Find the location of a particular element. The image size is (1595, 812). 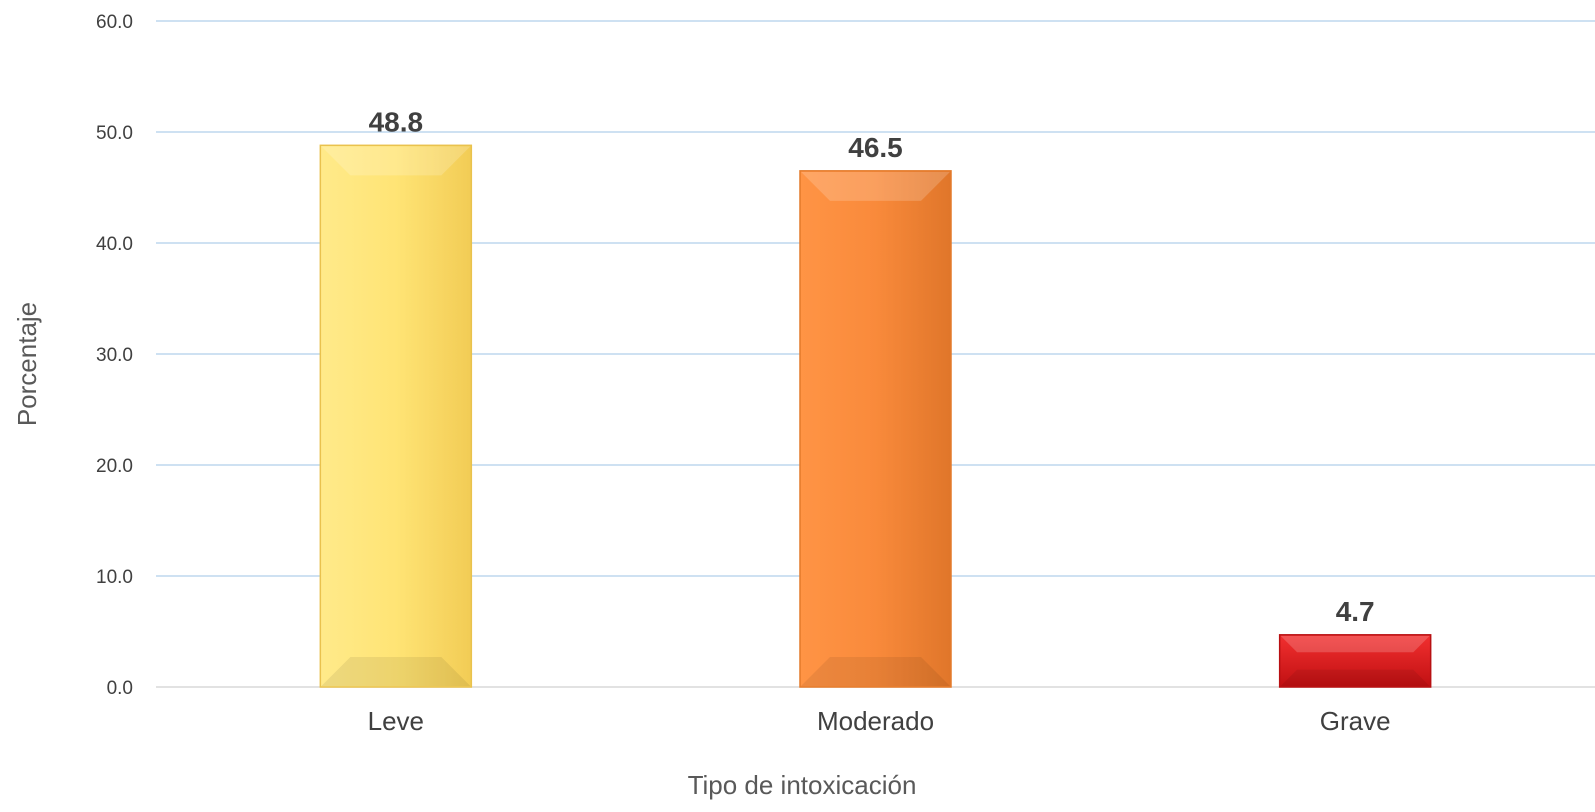

data-label: 4.7 is located at coordinates (1355, 611).